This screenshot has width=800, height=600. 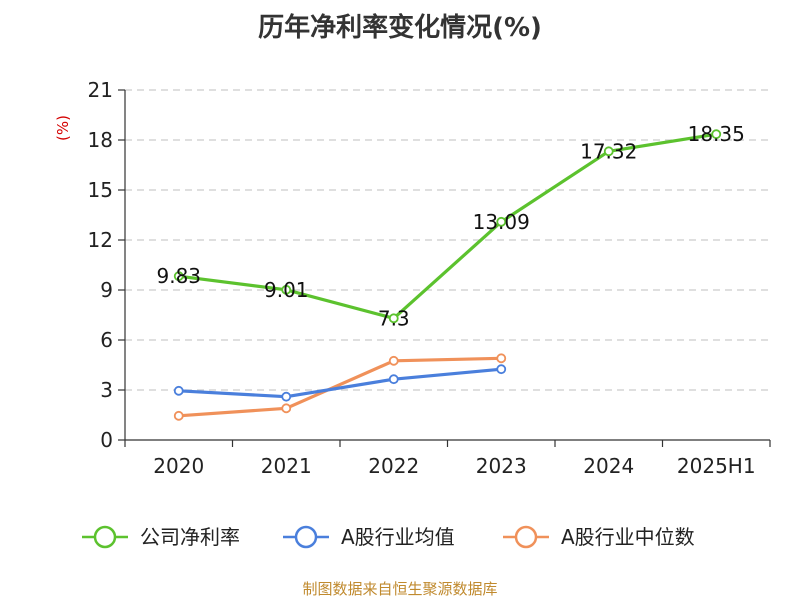 What do you see at coordinates (100, 190) in the screenshot?
I see `y-tick-label: 15` at bounding box center [100, 190].